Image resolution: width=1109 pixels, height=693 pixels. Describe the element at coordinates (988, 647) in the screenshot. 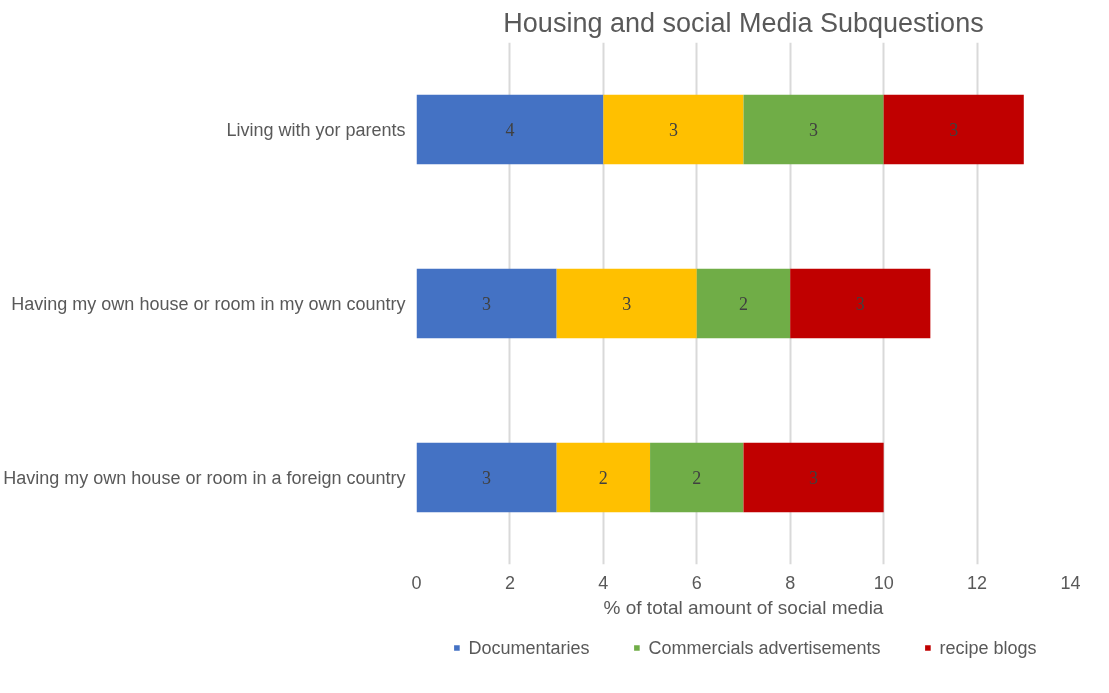

I see `legend-label: recipe blogs` at that location.